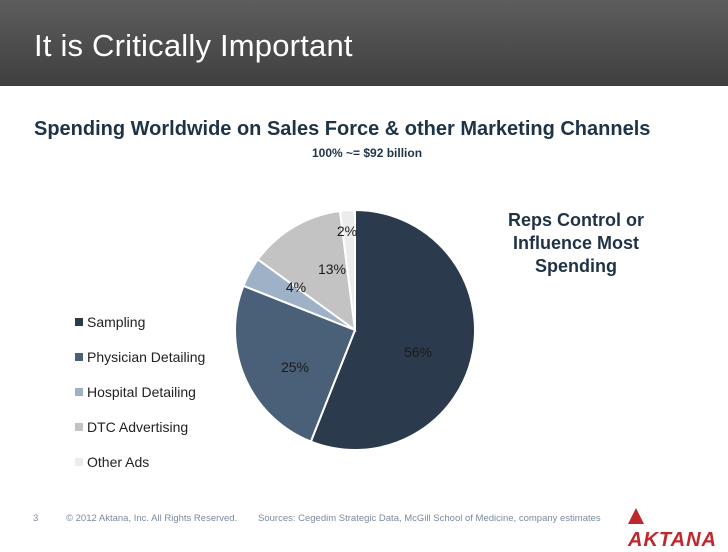 The height and width of the screenshot is (552, 728). I want to click on legend-item: Sampling, so click(110, 322).